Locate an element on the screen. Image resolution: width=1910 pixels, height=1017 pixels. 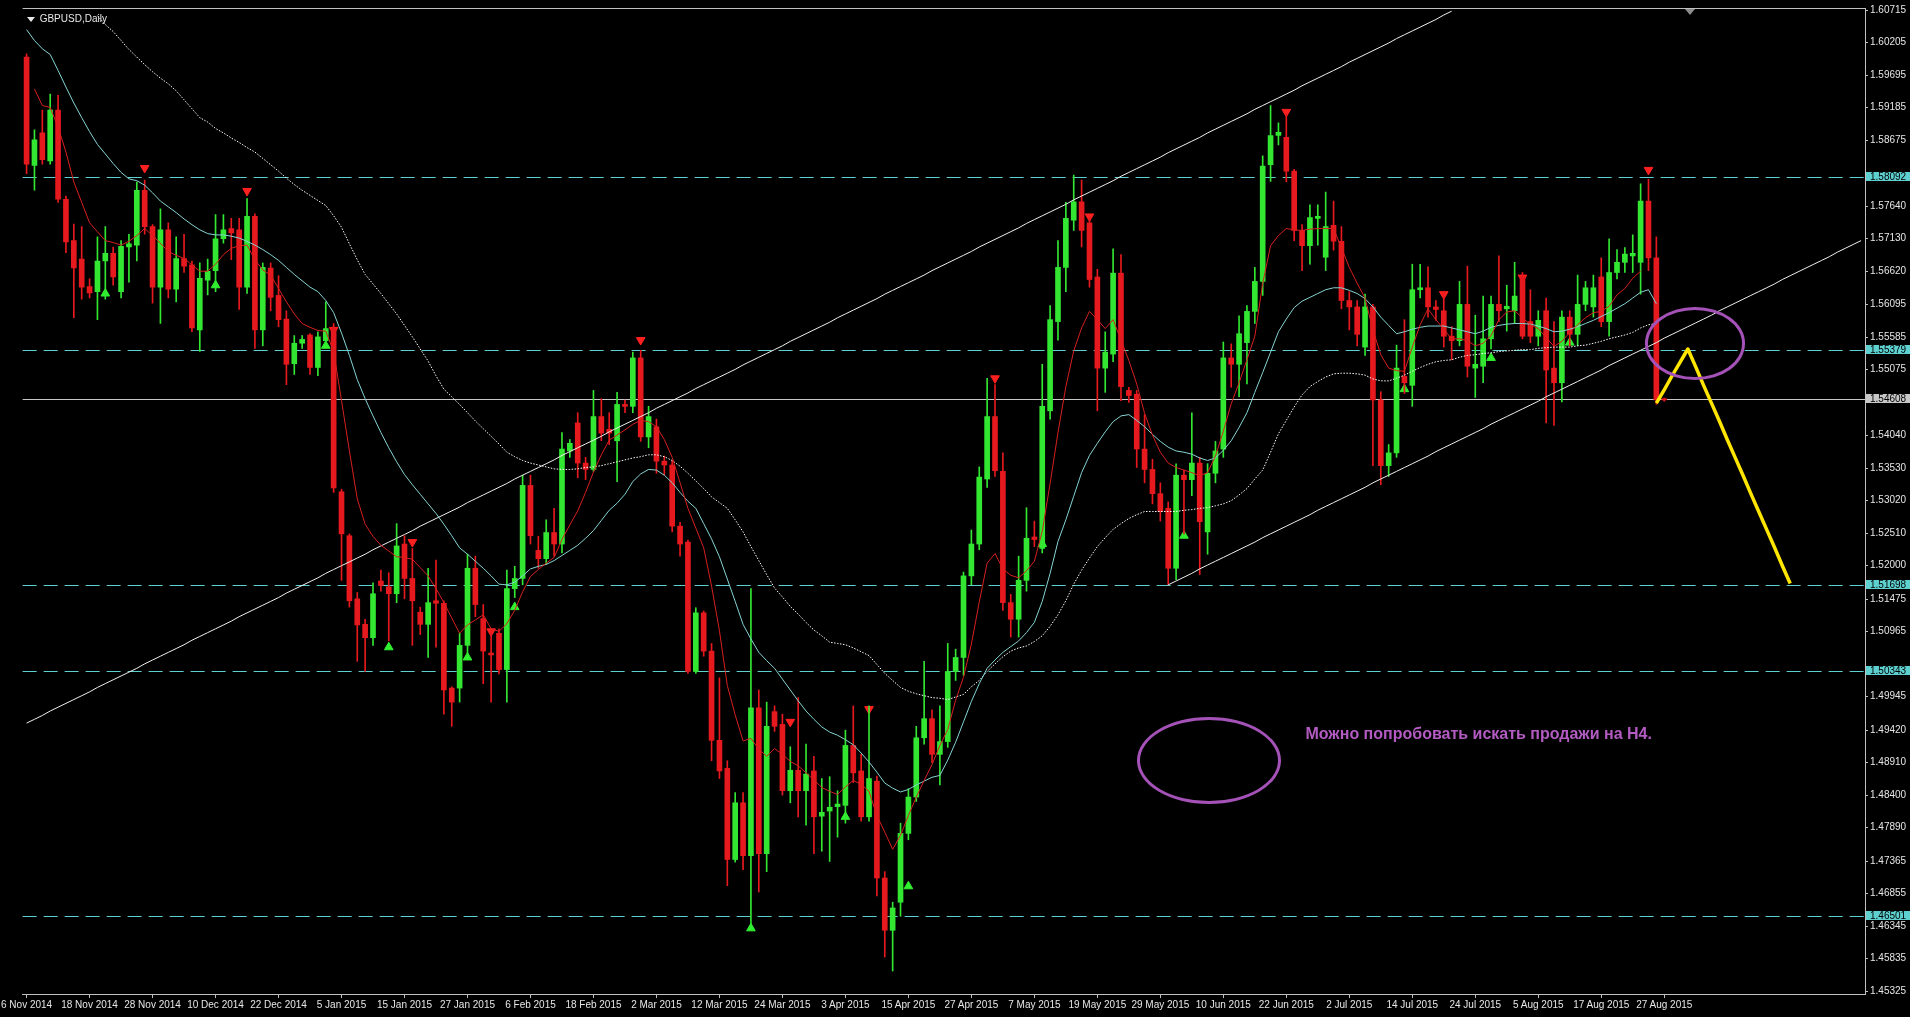
y-tick-label: 1.46345 is located at coordinates (1888, 925).